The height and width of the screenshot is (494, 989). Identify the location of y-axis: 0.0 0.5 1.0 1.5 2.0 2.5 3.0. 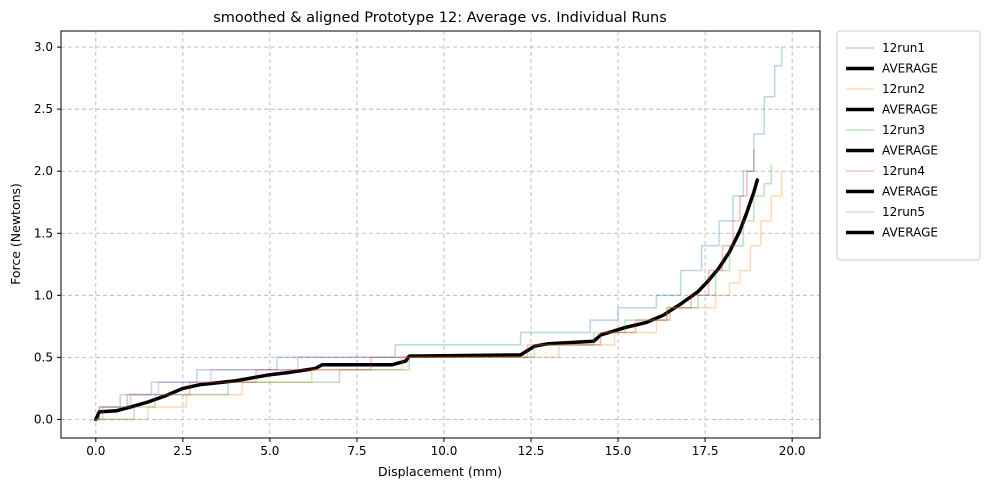
(47, 233).